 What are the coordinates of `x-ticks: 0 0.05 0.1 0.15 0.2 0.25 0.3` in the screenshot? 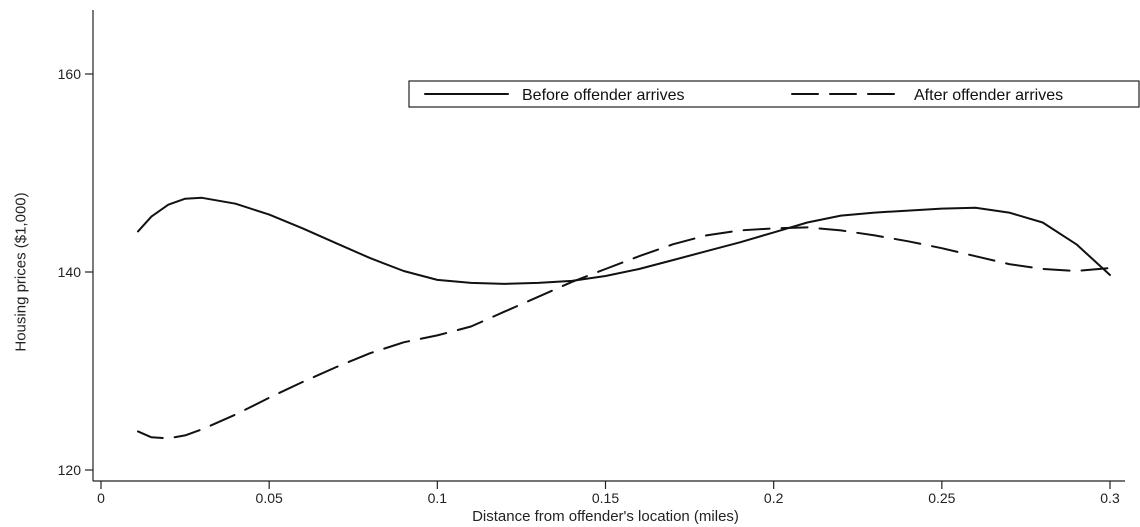 It's located at (608, 493).